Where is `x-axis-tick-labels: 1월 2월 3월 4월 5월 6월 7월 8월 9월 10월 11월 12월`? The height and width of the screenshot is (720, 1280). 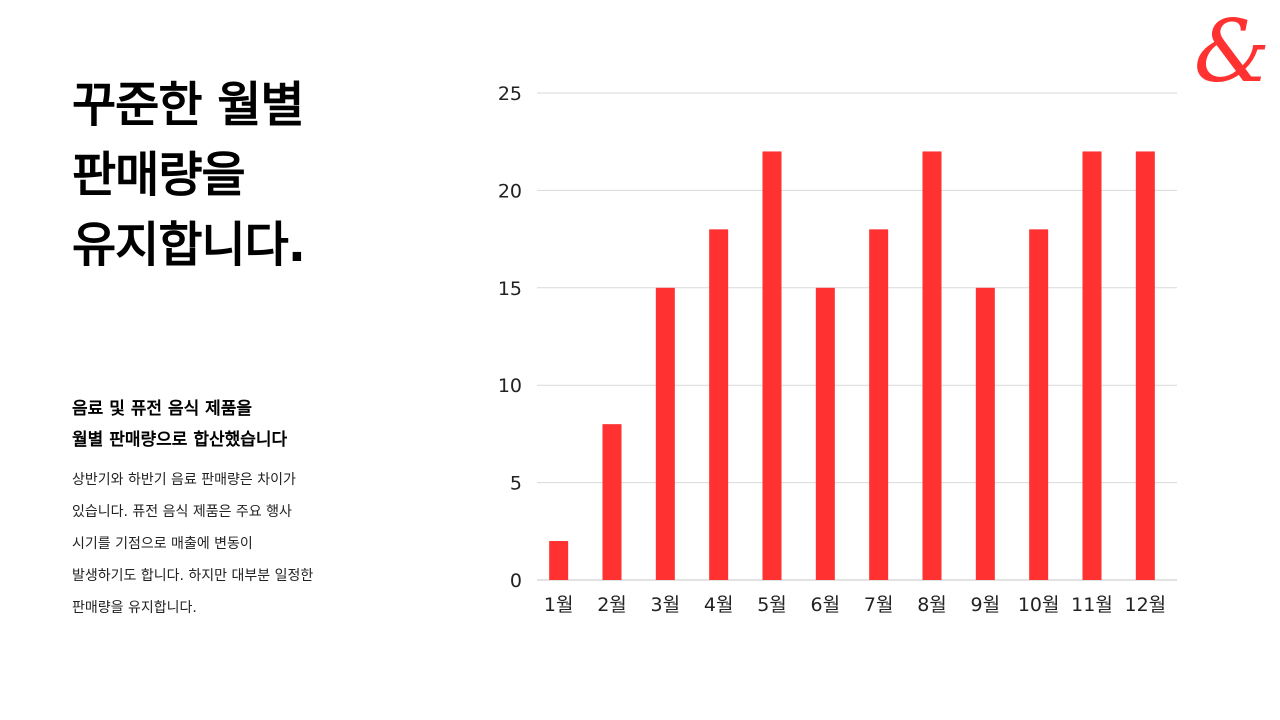
x-axis-tick-labels: 1월 2월 3월 4월 5월 6월 7월 8월 9월 10월 11월 12월 is located at coordinates (855, 605).